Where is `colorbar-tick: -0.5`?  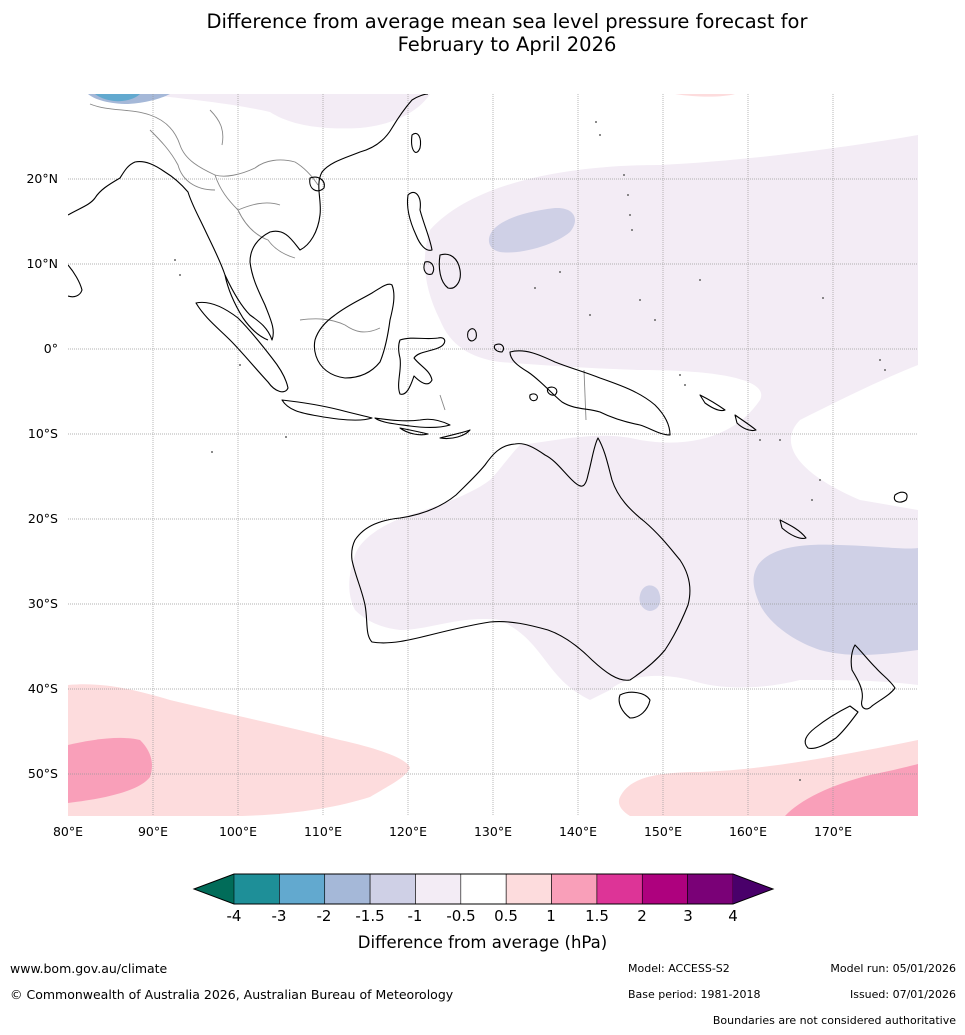 colorbar-tick: -0.5 is located at coordinates (461, 916).